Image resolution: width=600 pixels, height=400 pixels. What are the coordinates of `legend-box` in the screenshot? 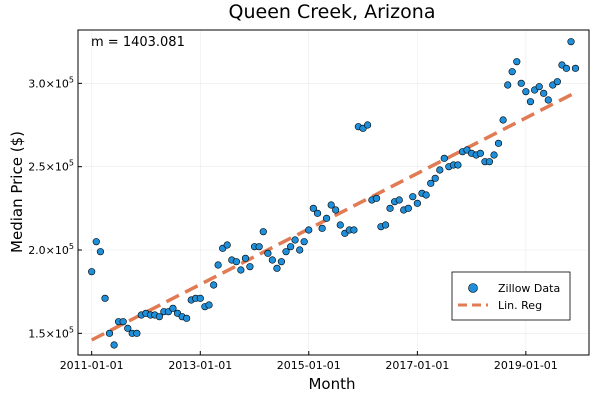 It's located at (511, 296).